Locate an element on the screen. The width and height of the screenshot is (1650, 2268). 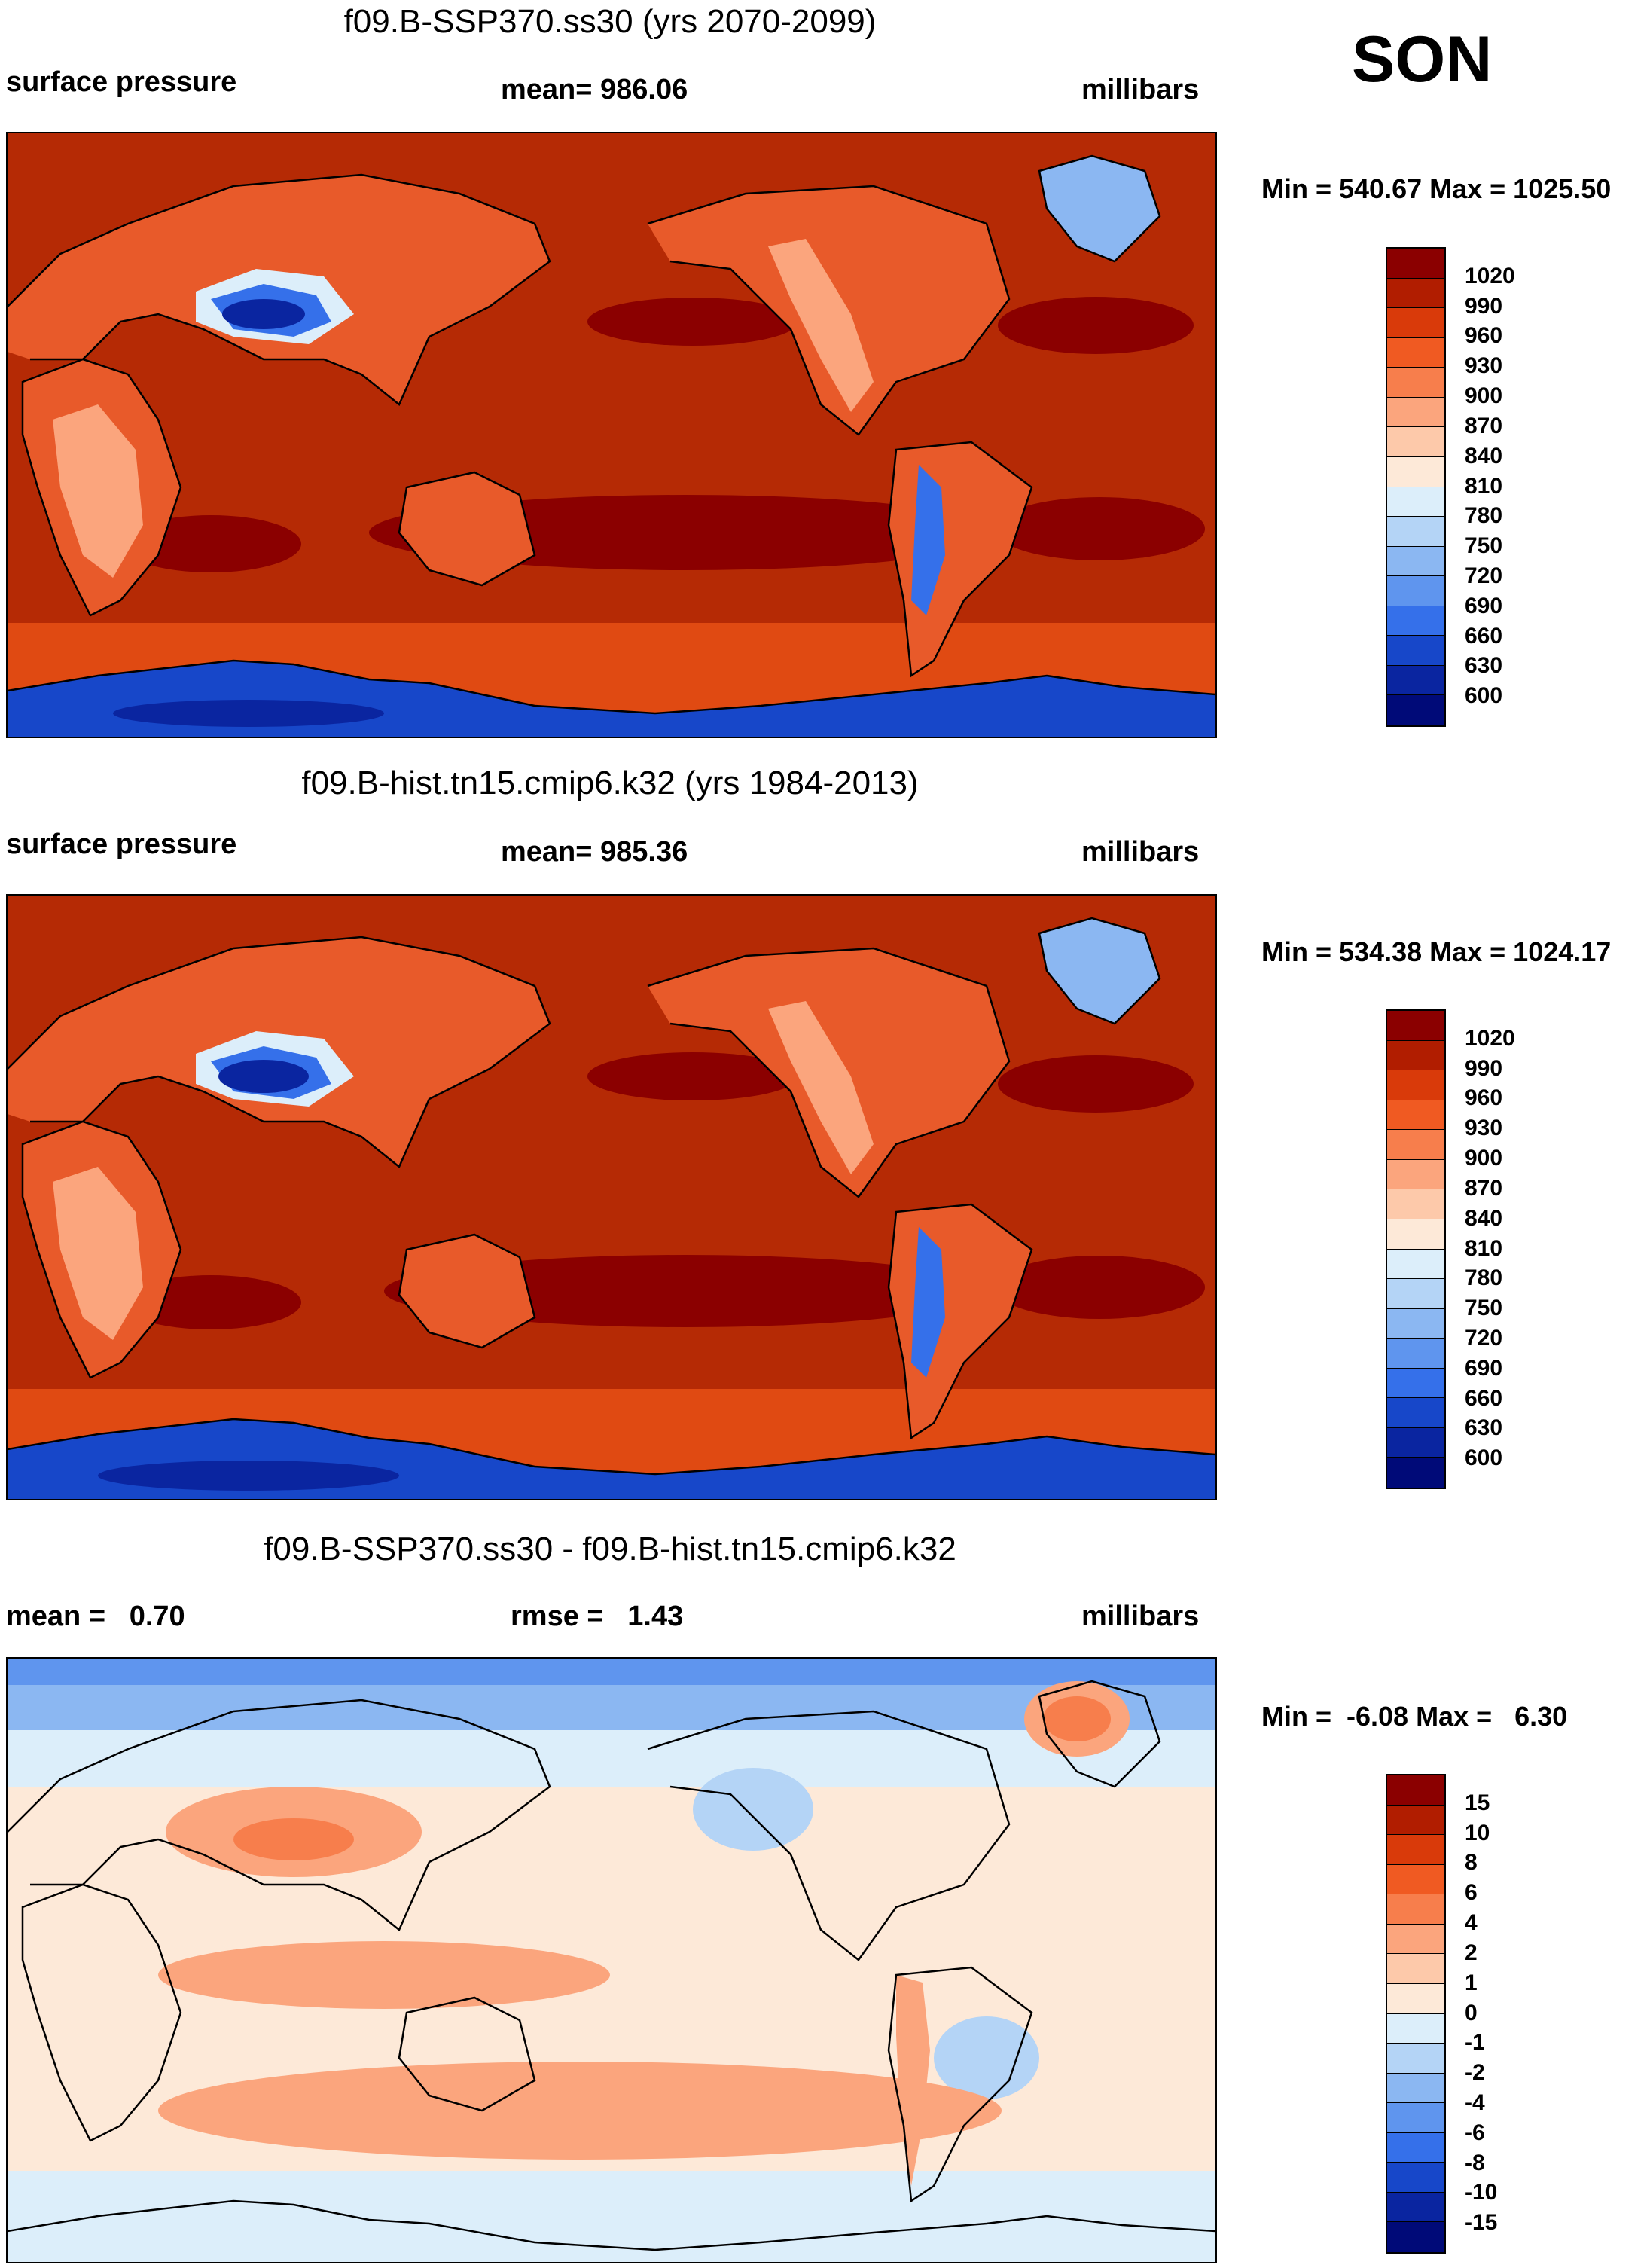
panel3-mean-label: mean = 0.70 is located at coordinates (95, 1617).